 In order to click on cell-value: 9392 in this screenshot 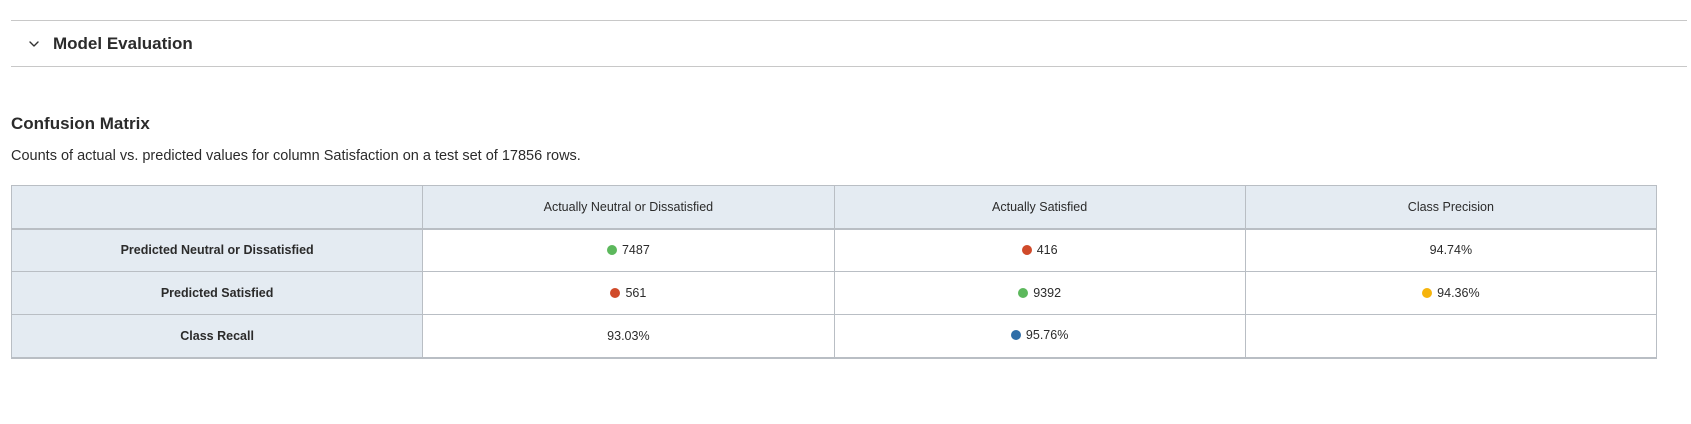, I will do `click(1047, 292)`.